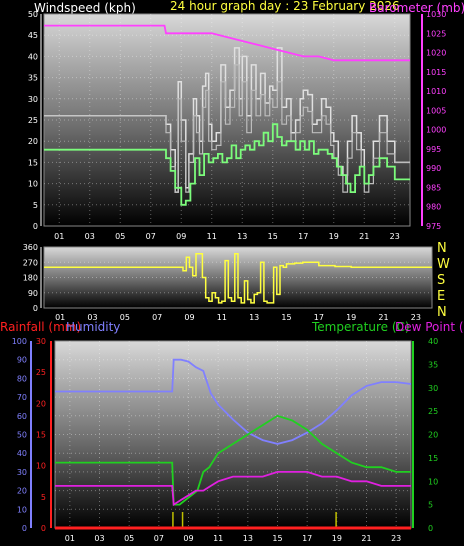  I want to click on temperature-x-tick: 13, so click(248, 538).